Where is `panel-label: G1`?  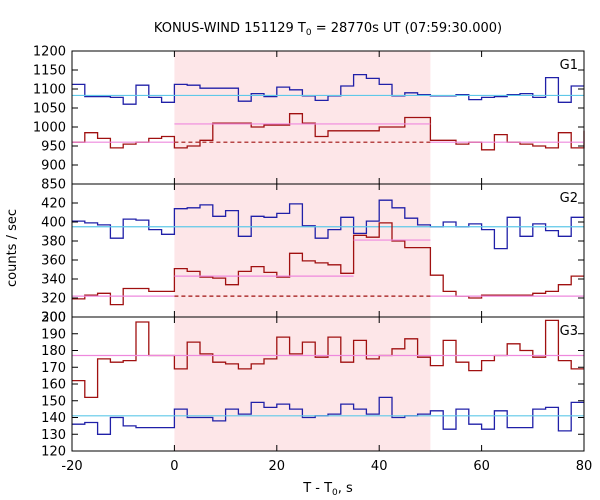 panel-label: G1 is located at coordinates (569, 65).